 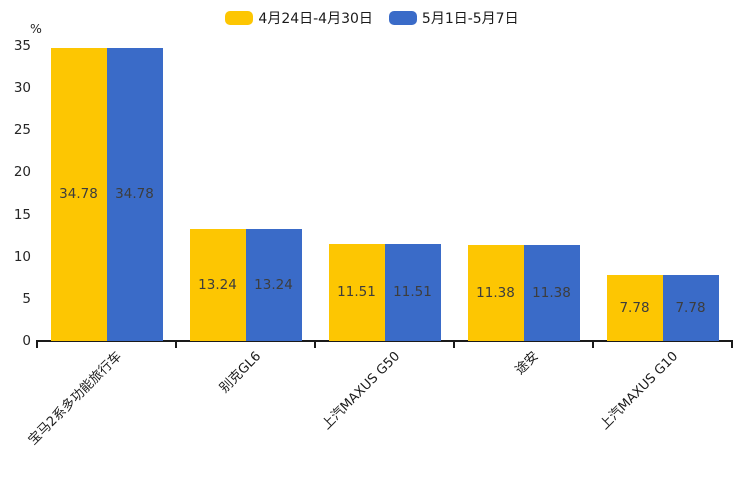 What do you see at coordinates (22, 88) in the screenshot?
I see `y-tick-label: 30` at bounding box center [22, 88].